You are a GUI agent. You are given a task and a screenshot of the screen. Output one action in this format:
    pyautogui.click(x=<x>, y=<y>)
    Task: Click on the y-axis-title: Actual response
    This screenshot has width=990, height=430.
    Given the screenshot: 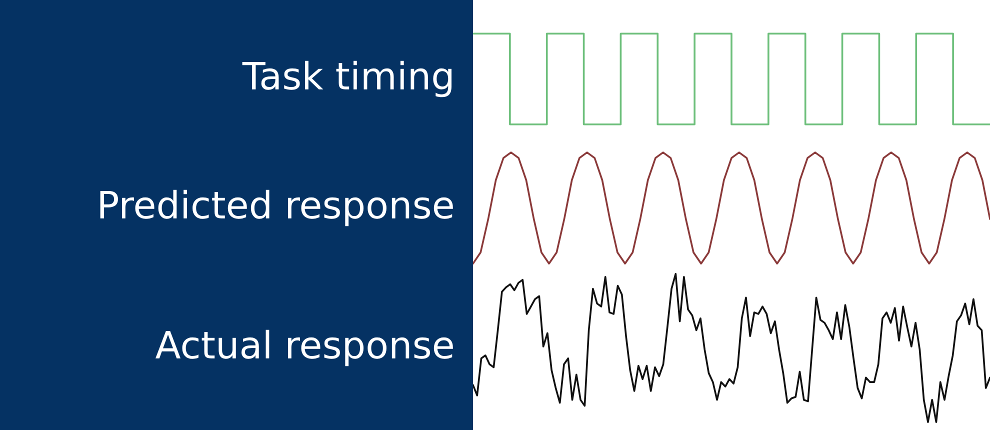 What is the action you would take?
    pyautogui.click(x=304, y=348)
    